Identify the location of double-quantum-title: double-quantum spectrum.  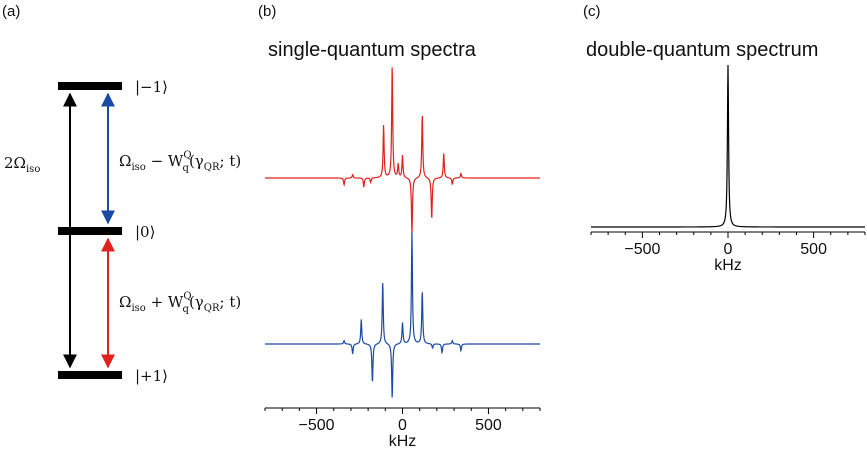
(702, 50).